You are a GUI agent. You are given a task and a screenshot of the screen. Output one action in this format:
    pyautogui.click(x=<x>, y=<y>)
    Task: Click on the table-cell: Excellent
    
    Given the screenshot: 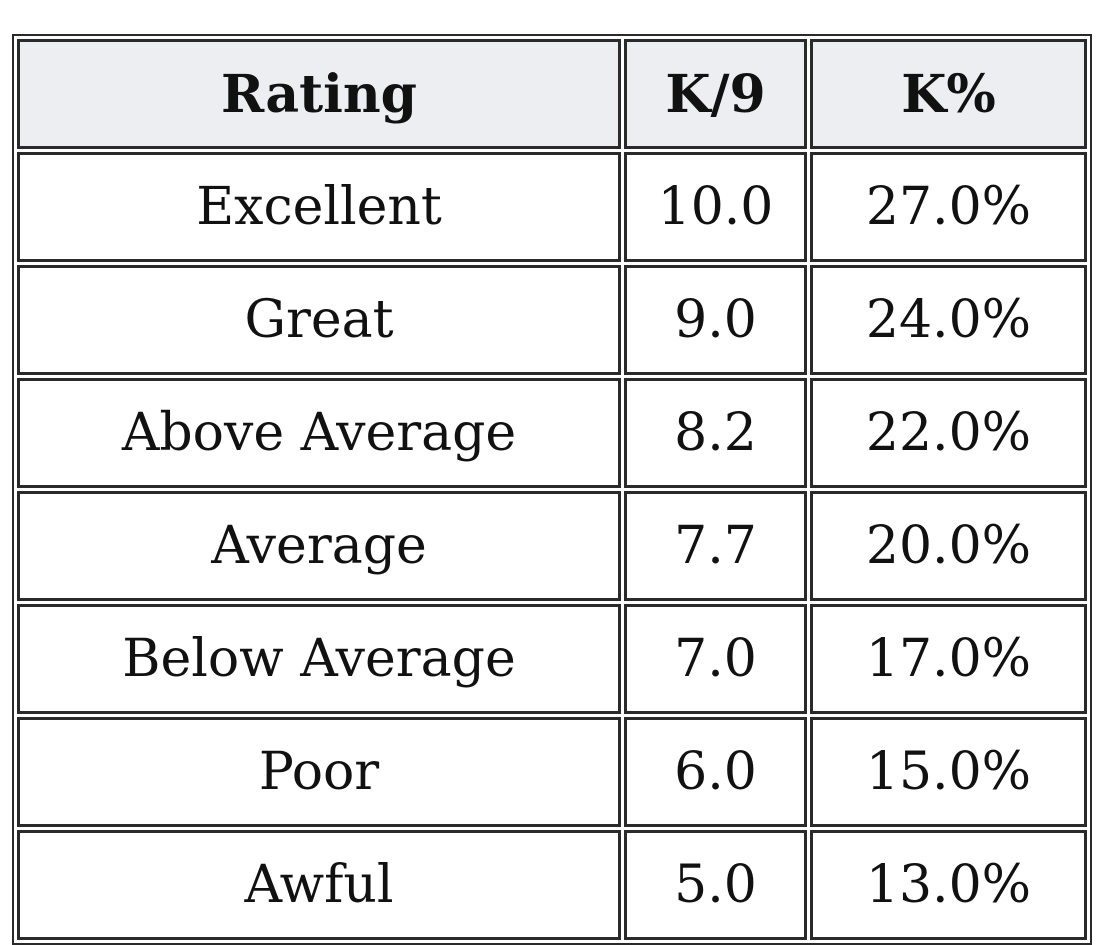 What is the action you would take?
    pyautogui.click(x=319, y=207)
    